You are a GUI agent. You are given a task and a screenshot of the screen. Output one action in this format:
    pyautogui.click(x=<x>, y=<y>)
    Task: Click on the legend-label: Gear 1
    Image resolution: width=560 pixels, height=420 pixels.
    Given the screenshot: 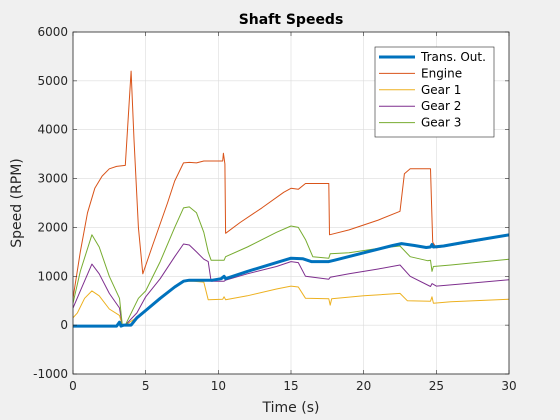 What is the action you would take?
    pyautogui.click(x=441, y=90)
    